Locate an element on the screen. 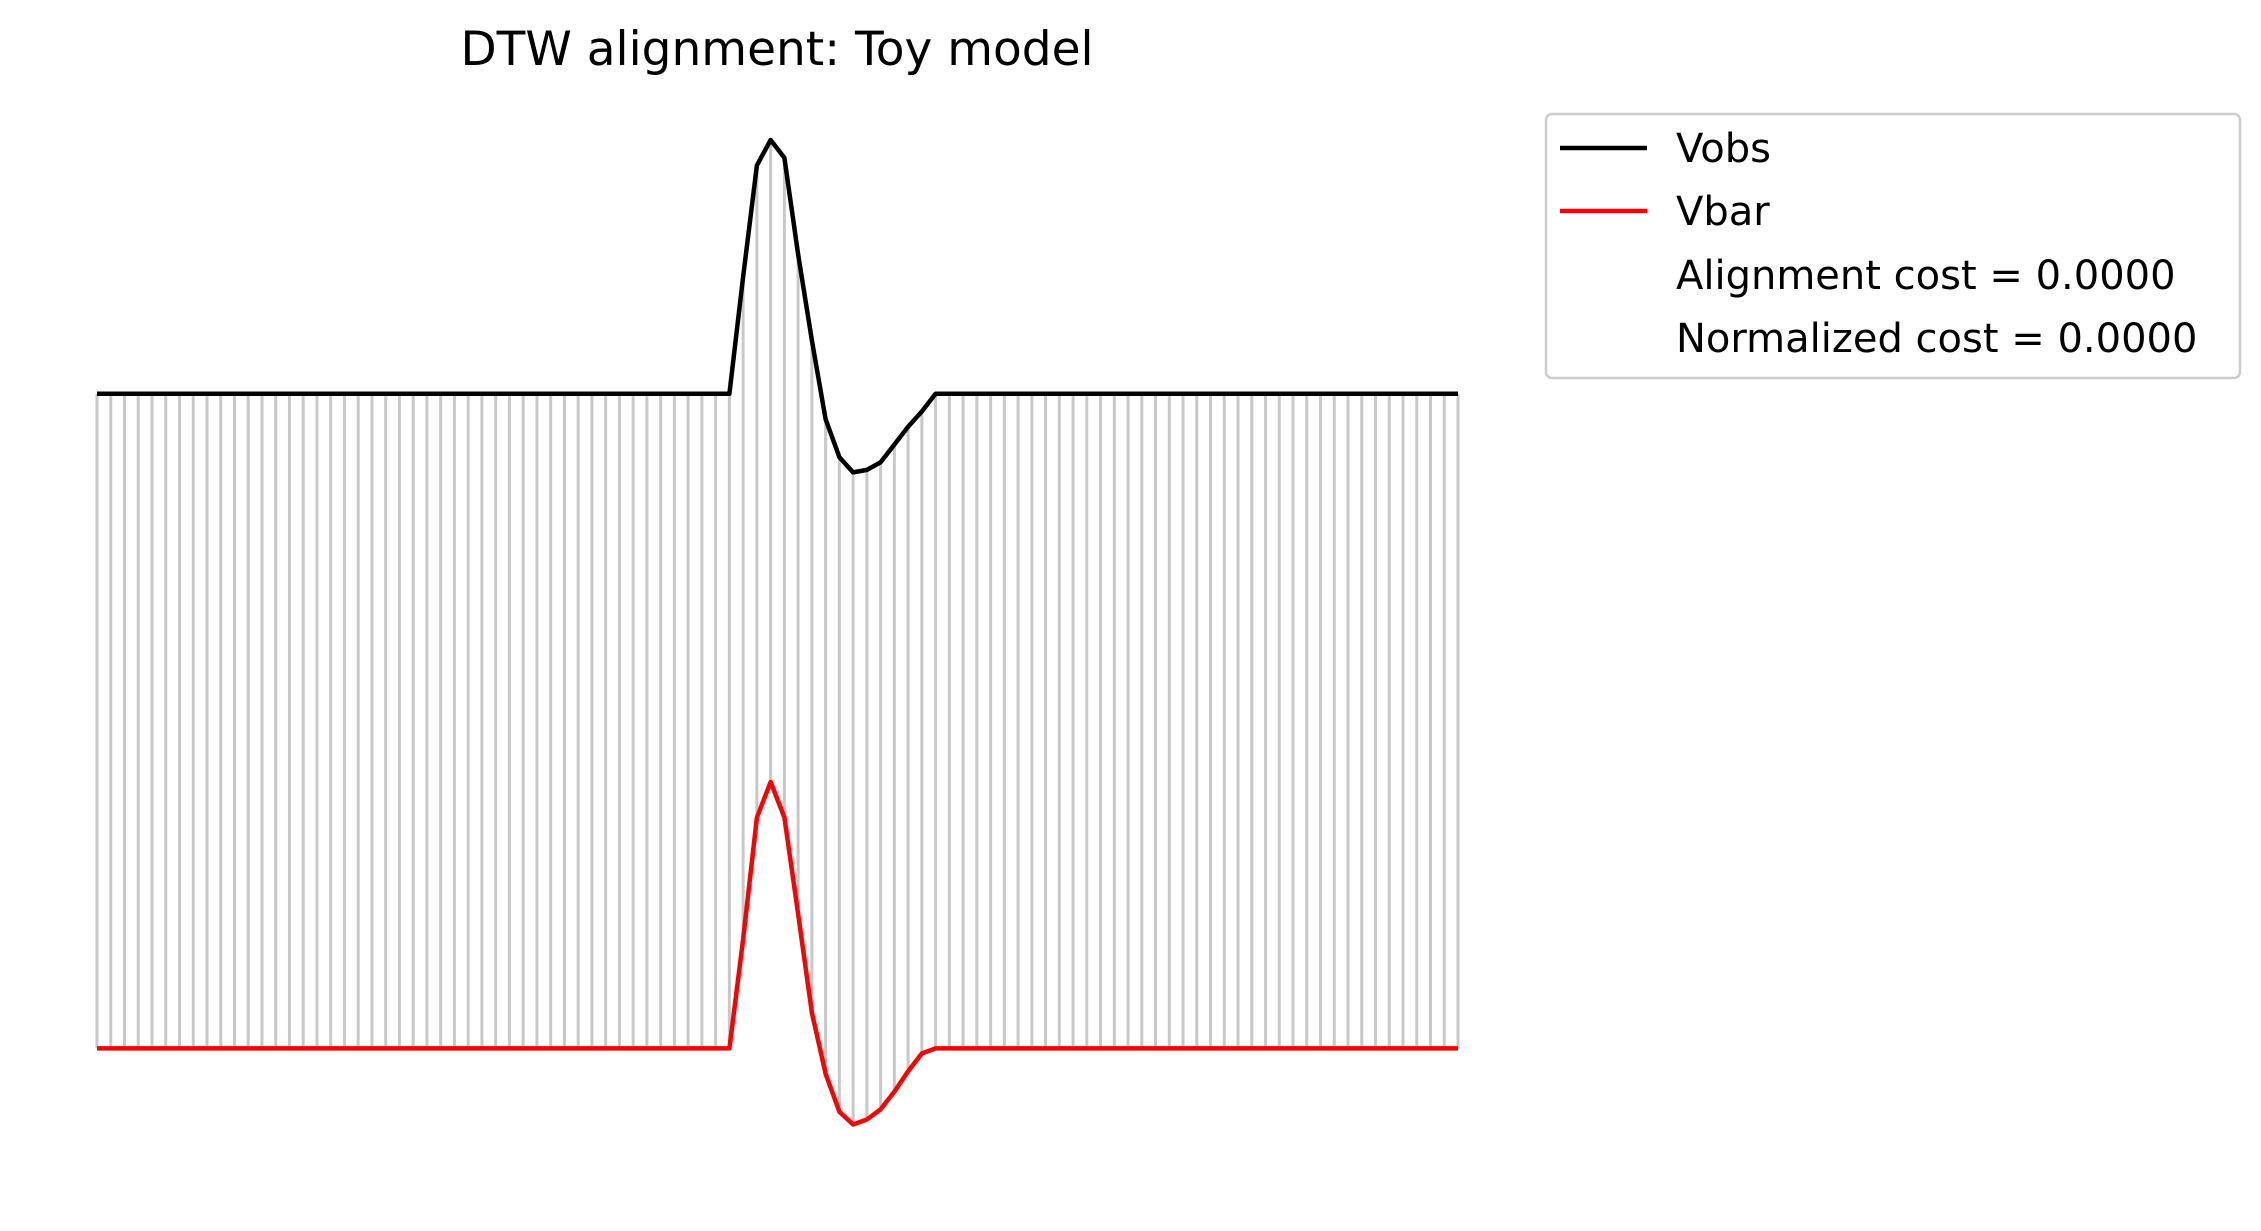  legend-label-vbar: Vbar is located at coordinates (1723, 212).